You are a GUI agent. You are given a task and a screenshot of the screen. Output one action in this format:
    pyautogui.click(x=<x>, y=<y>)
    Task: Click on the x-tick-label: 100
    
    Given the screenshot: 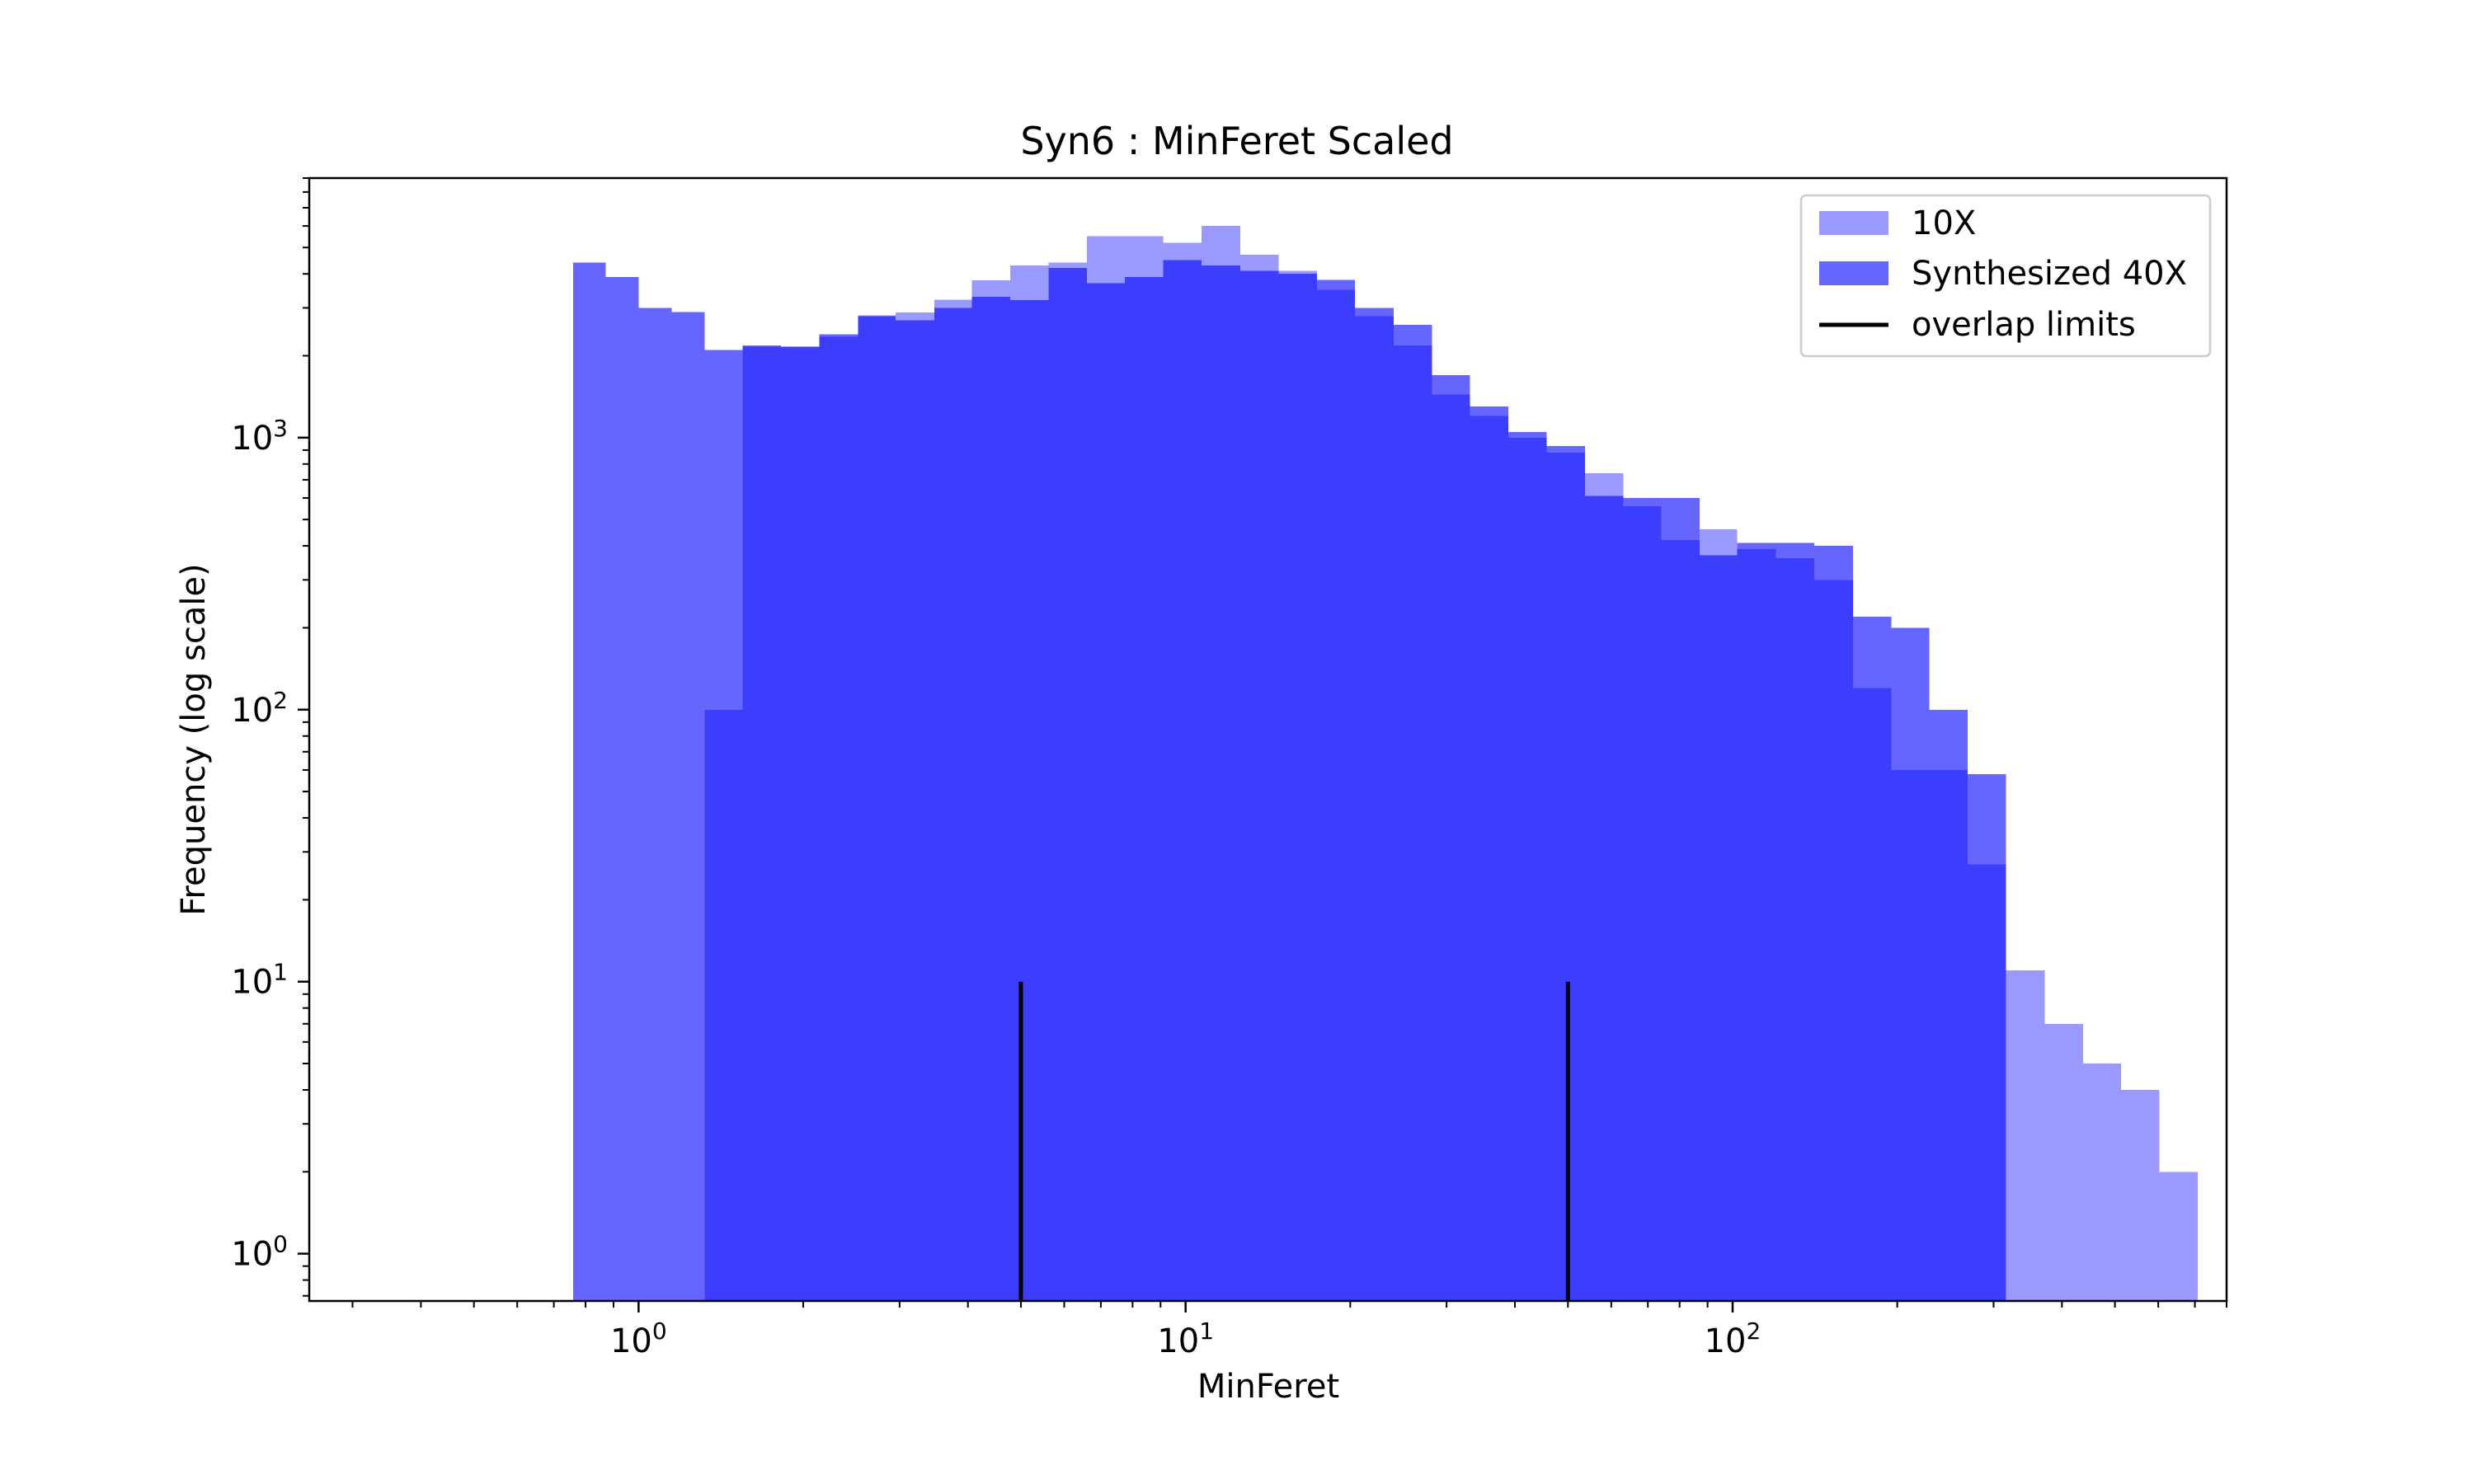 What is the action you would take?
    pyautogui.click(x=638, y=1338)
    